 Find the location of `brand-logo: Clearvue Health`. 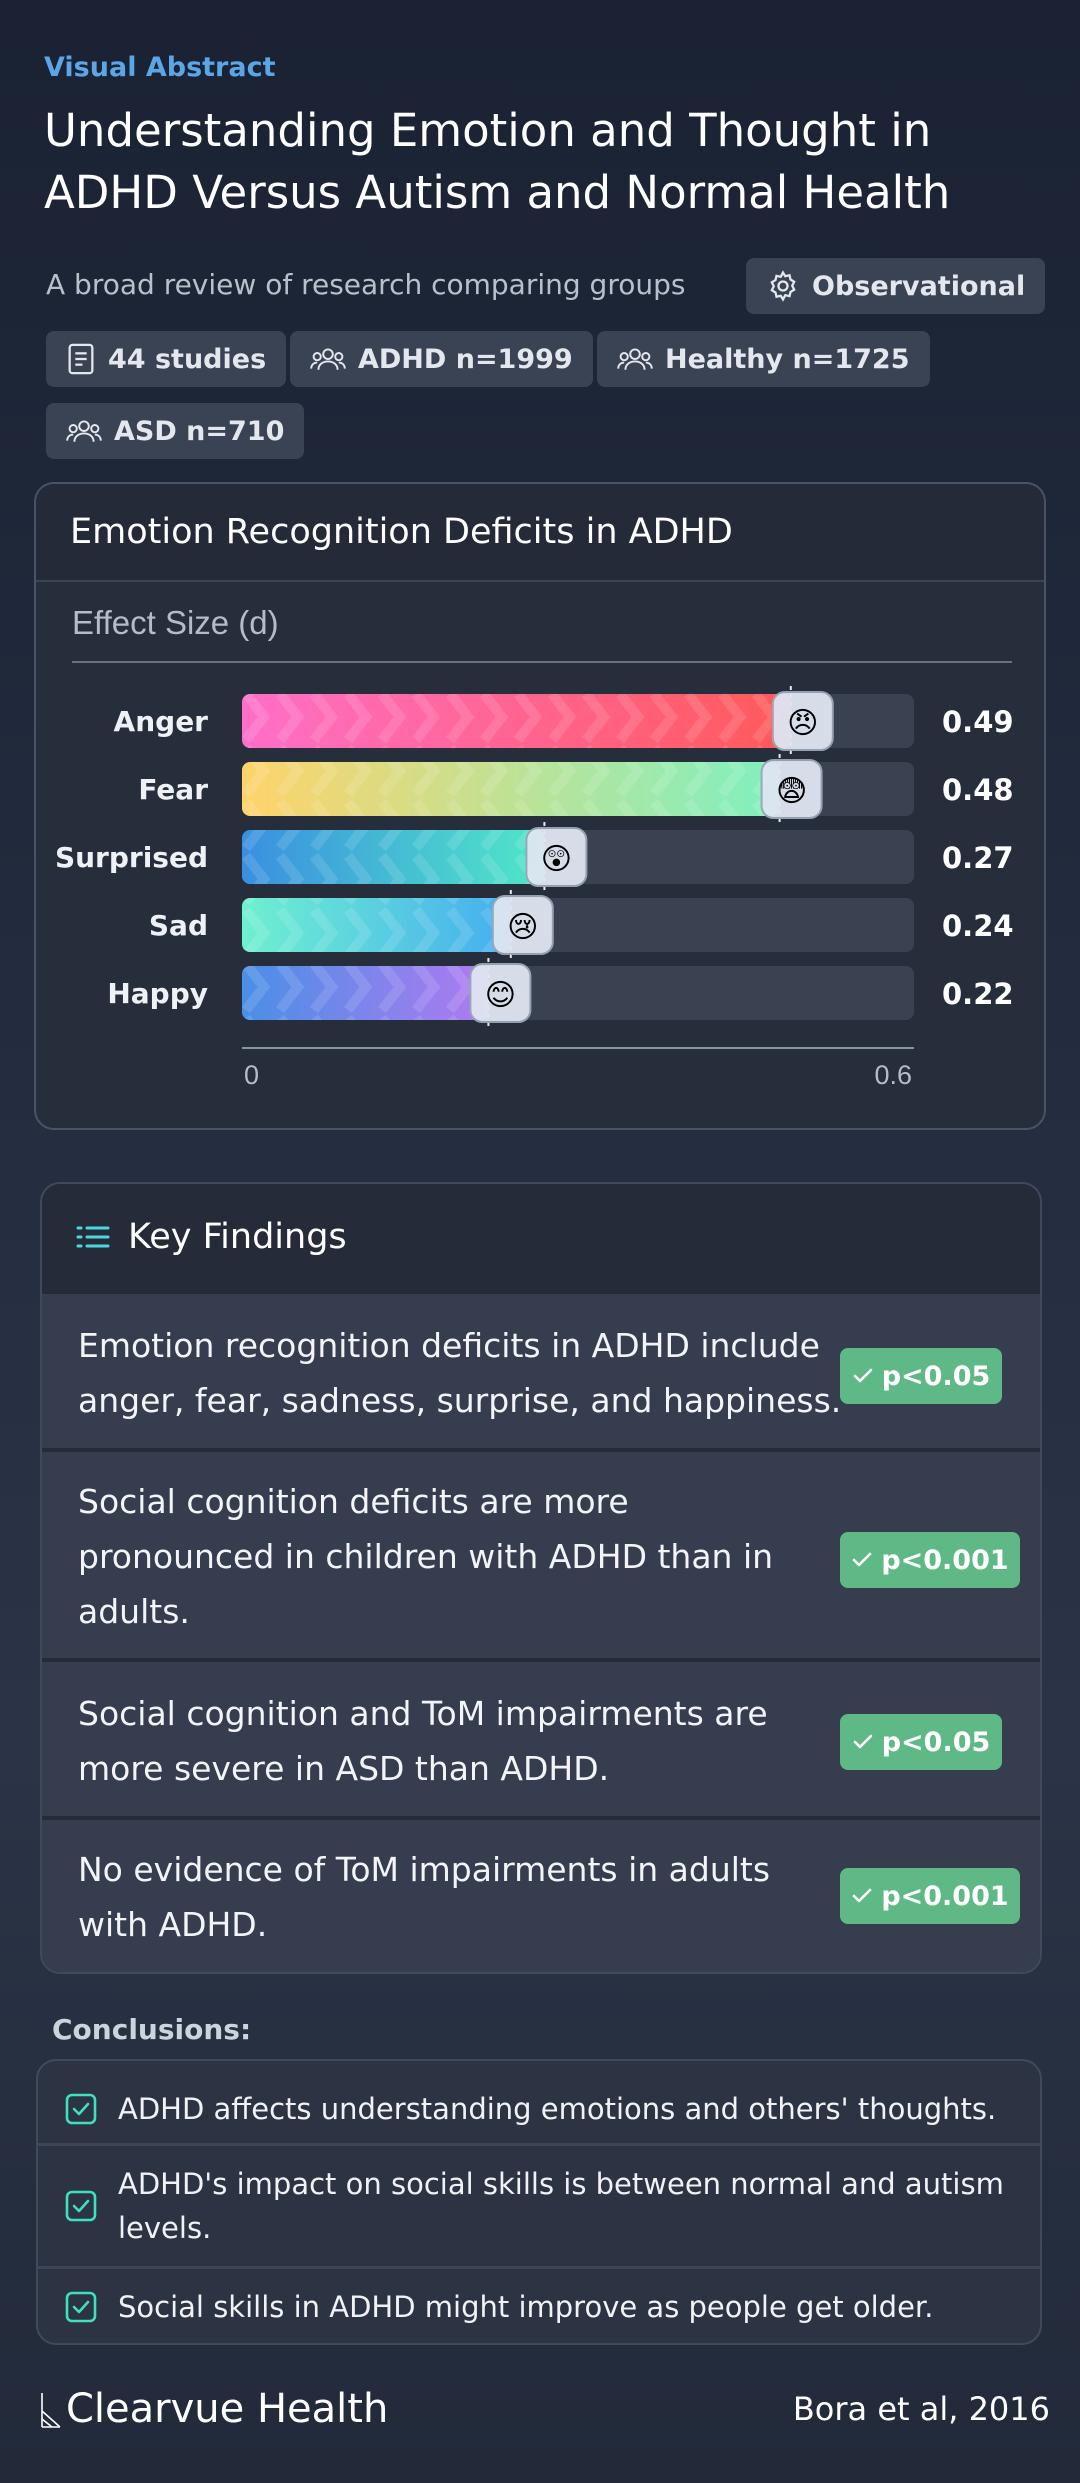

brand-logo: Clearvue Health is located at coordinates (214, 2409).